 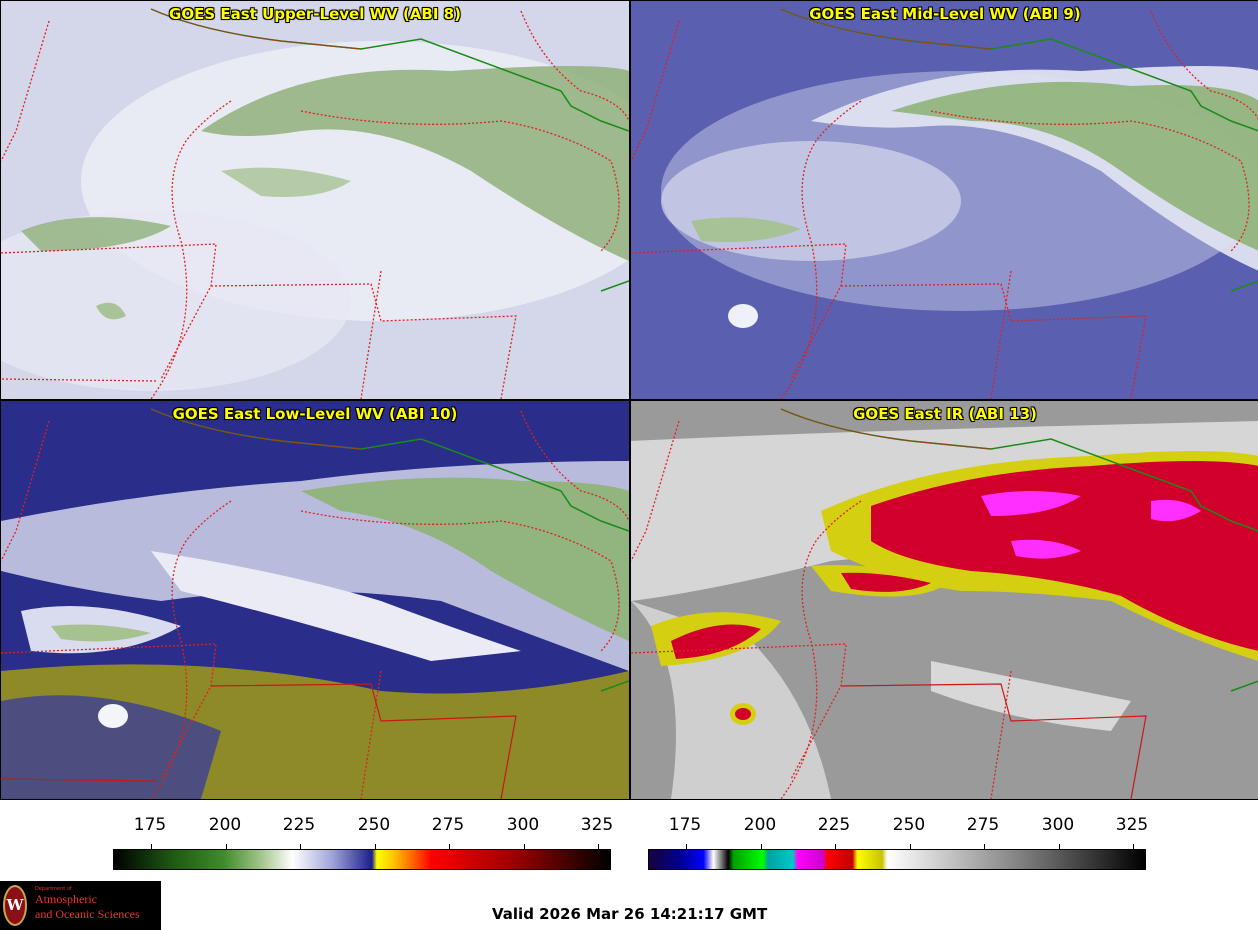 What do you see at coordinates (630, 914) in the screenshot?
I see `valid-time: Valid 2026 Mar 26 14:21:17 GMT` at bounding box center [630, 914].